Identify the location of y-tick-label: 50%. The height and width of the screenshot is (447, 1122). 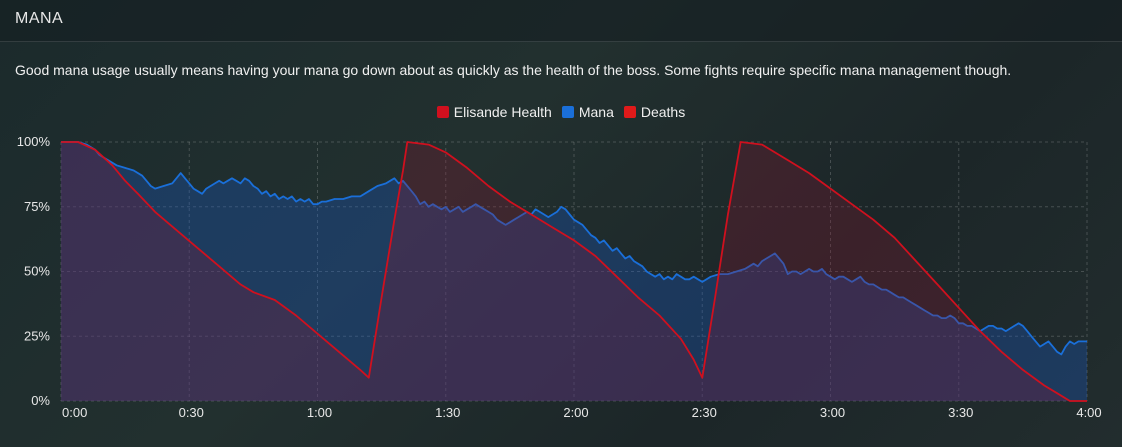
(37, 271).